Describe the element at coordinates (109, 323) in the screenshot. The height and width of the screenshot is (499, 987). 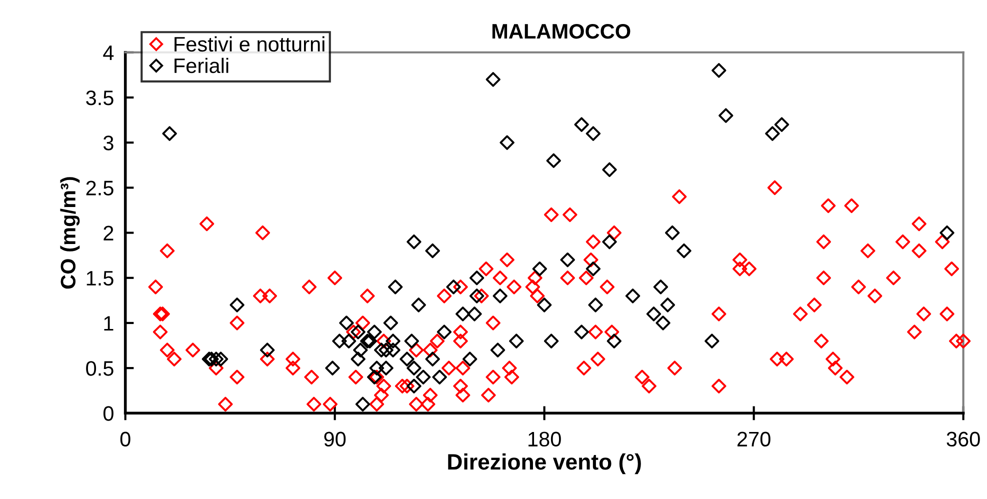
I see `y-tick-label: 1` at that location.